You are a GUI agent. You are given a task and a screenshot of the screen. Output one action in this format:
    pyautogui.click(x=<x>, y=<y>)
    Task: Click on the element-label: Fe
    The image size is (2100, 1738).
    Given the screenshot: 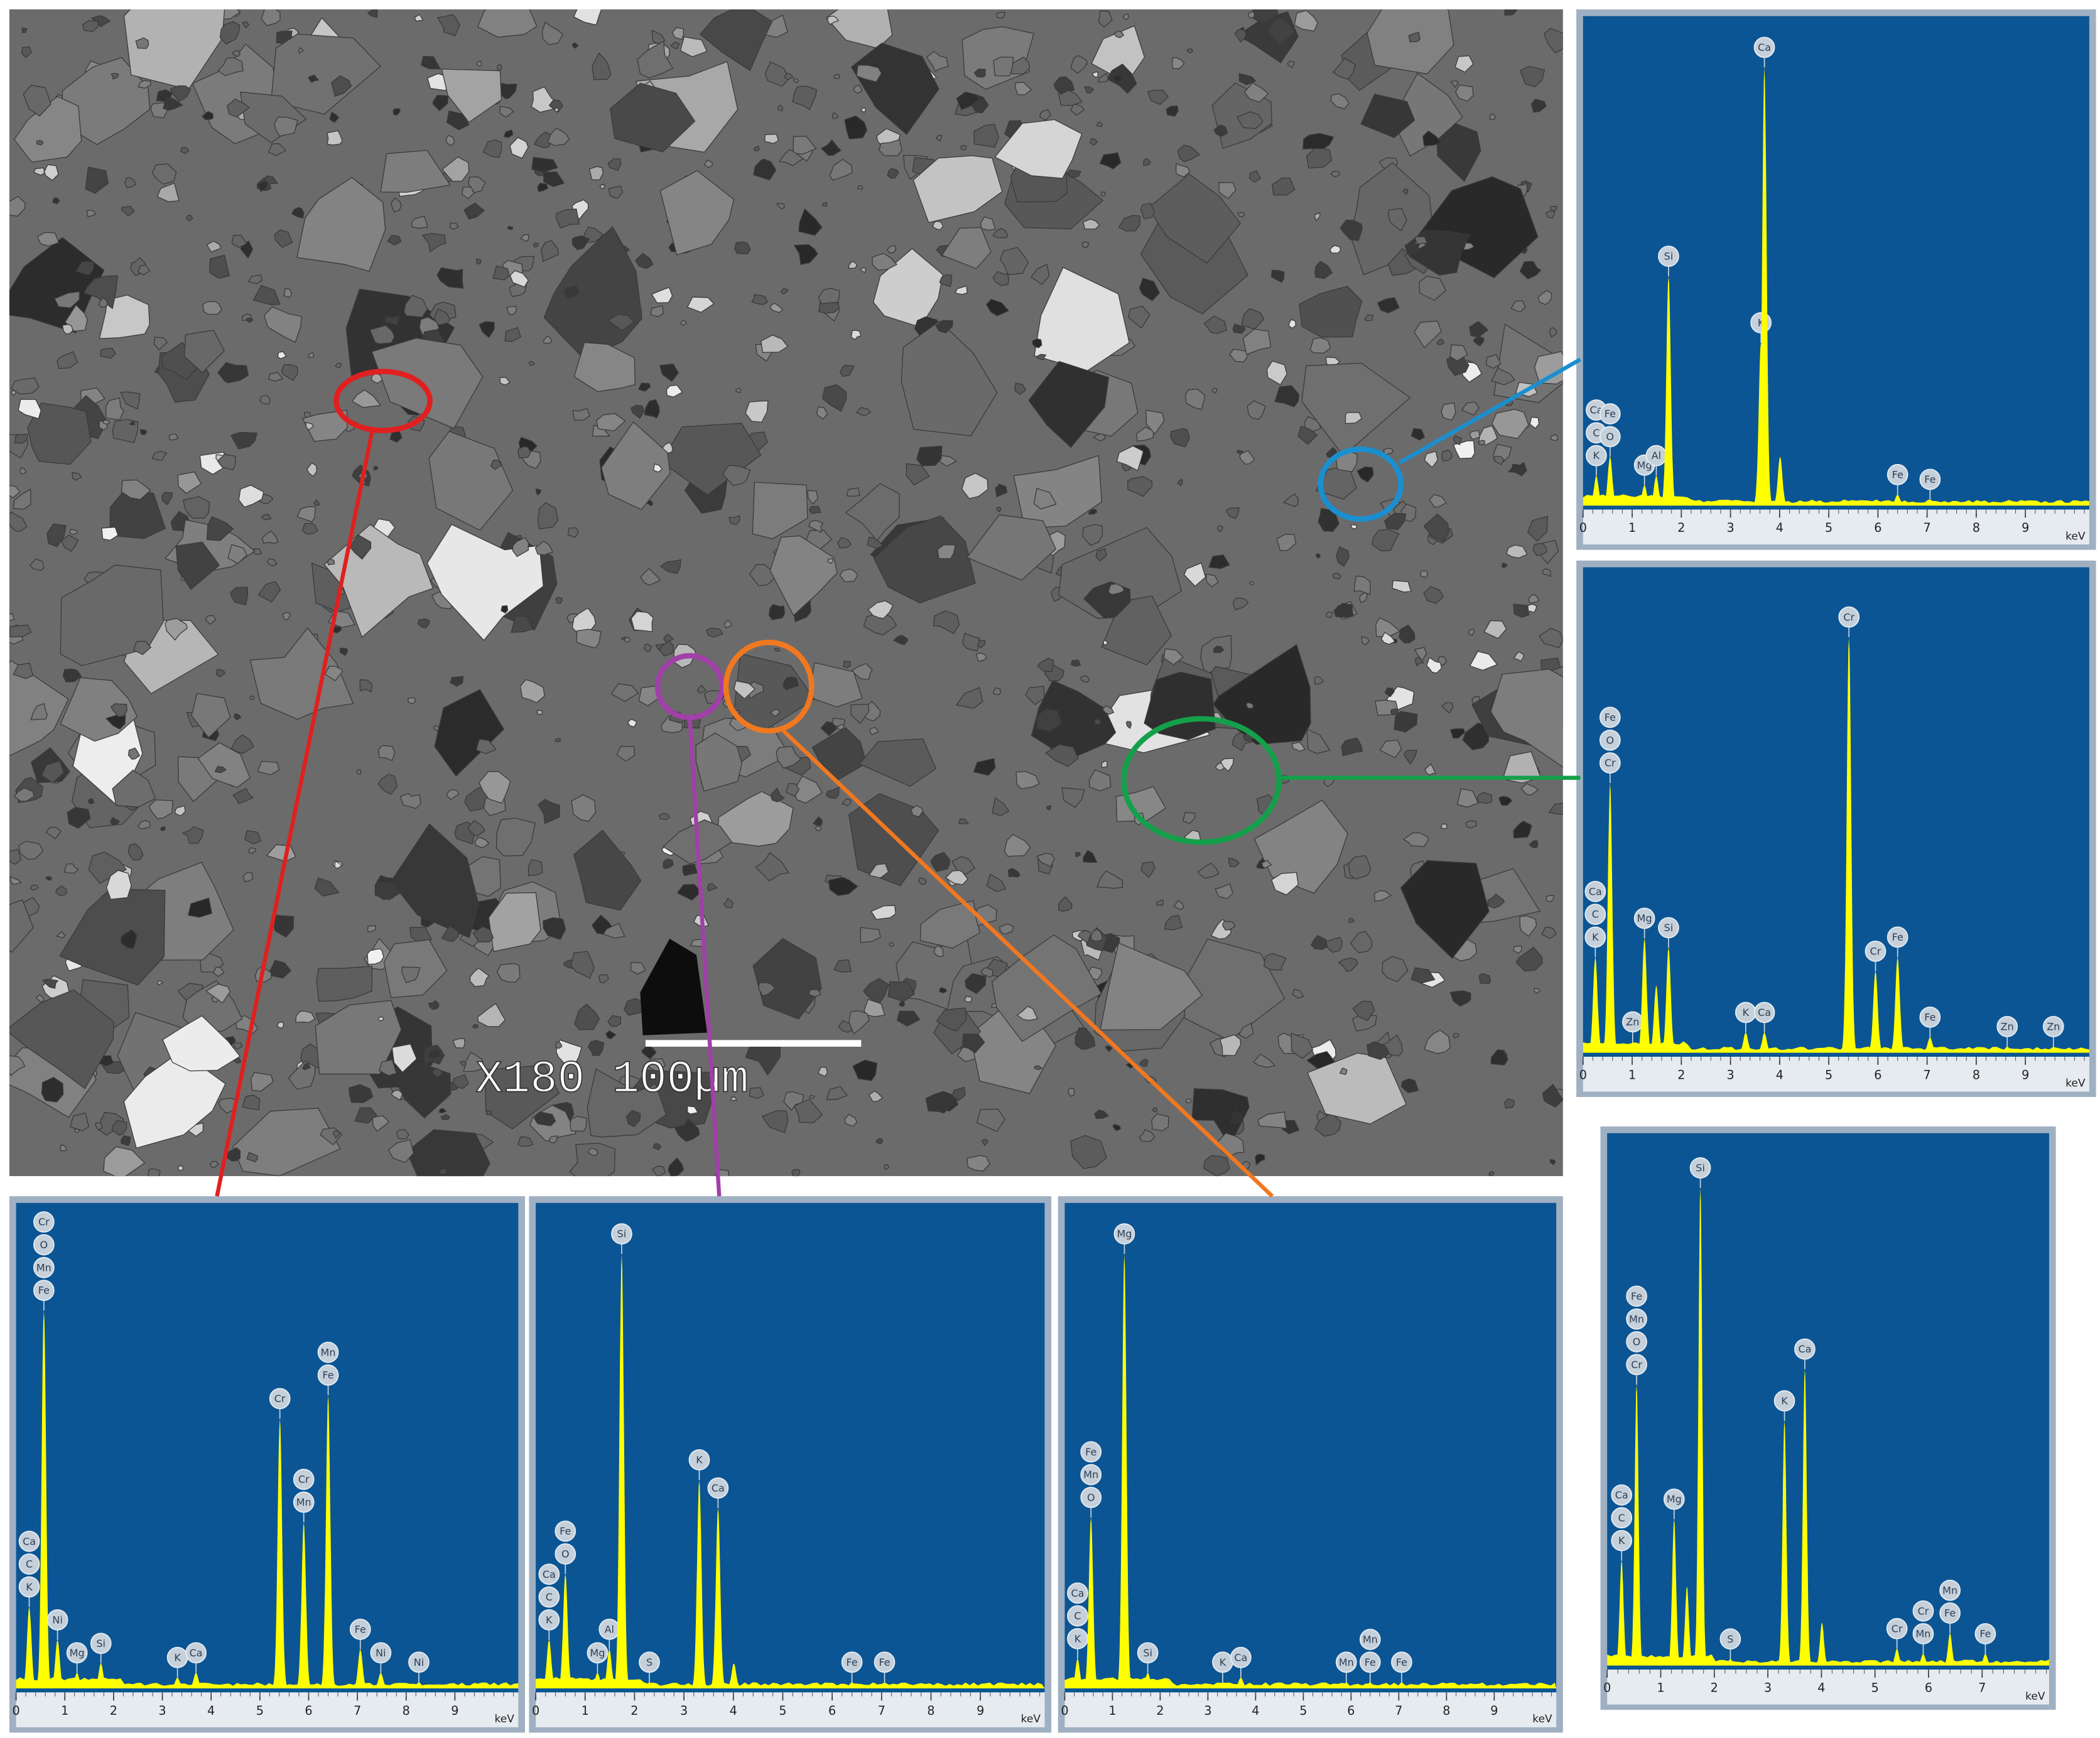 What is the action you would take?
    pyautogui.click(x=1370, y=1662)
    